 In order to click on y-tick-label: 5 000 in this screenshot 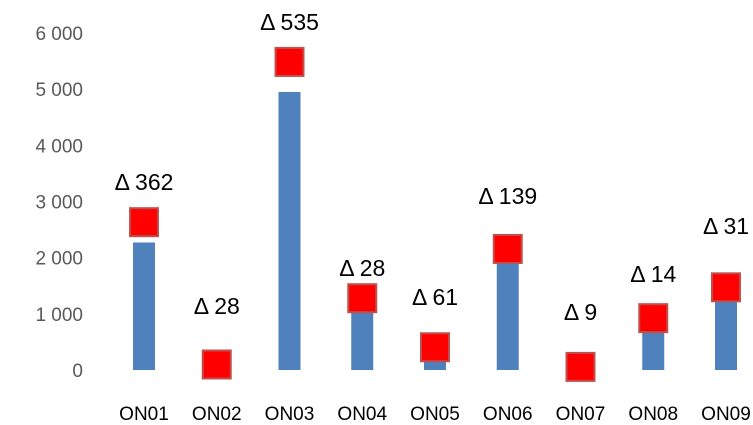, I will do `click(59, 90)`.